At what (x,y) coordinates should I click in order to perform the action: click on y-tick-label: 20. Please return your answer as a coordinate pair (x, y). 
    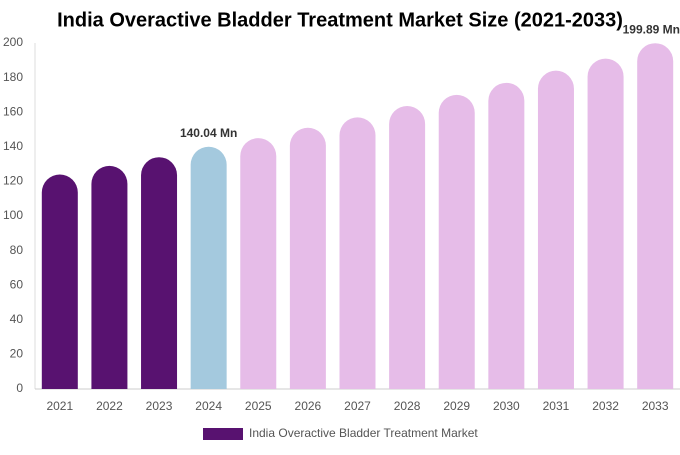
    Looking at the image, I should click on (17, 354).